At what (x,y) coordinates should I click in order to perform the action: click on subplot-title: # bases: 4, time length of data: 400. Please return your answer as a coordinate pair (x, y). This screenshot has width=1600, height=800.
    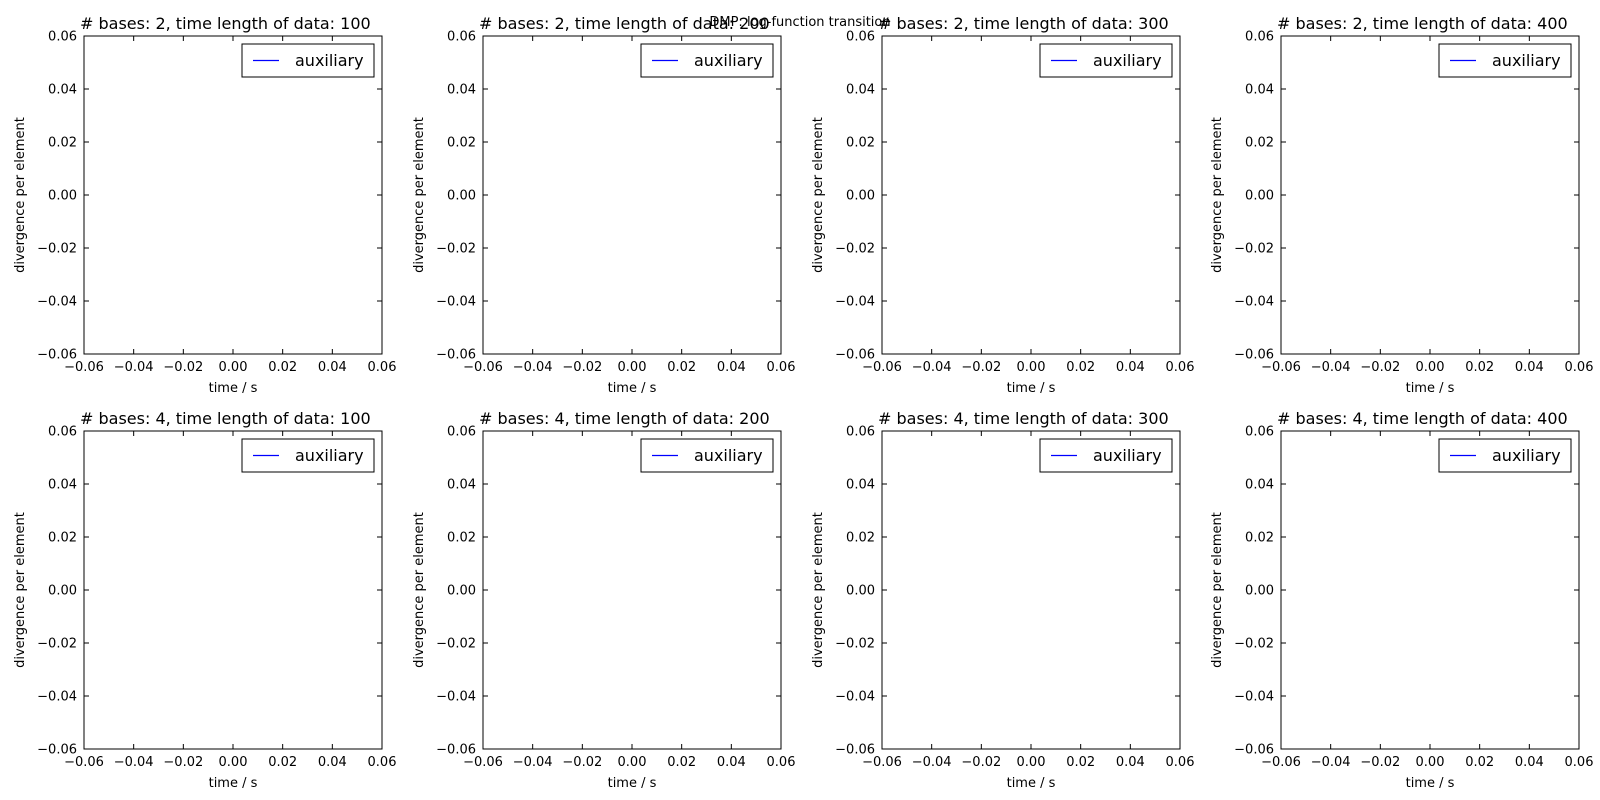
    Looking at the image, I should click on (1422, 418).